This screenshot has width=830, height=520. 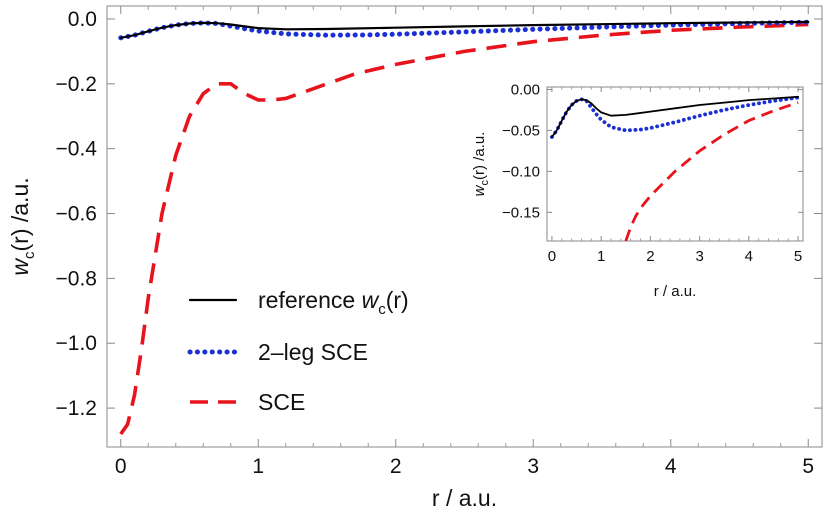 I want to click on inset-y-tick-label: −0.15, so click(x=521, y=212).